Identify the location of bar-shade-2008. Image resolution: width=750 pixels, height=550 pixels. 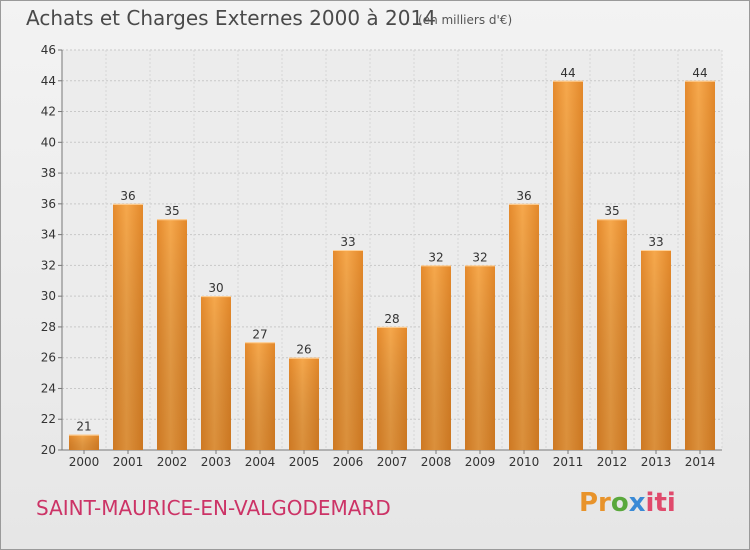
(436, 357).